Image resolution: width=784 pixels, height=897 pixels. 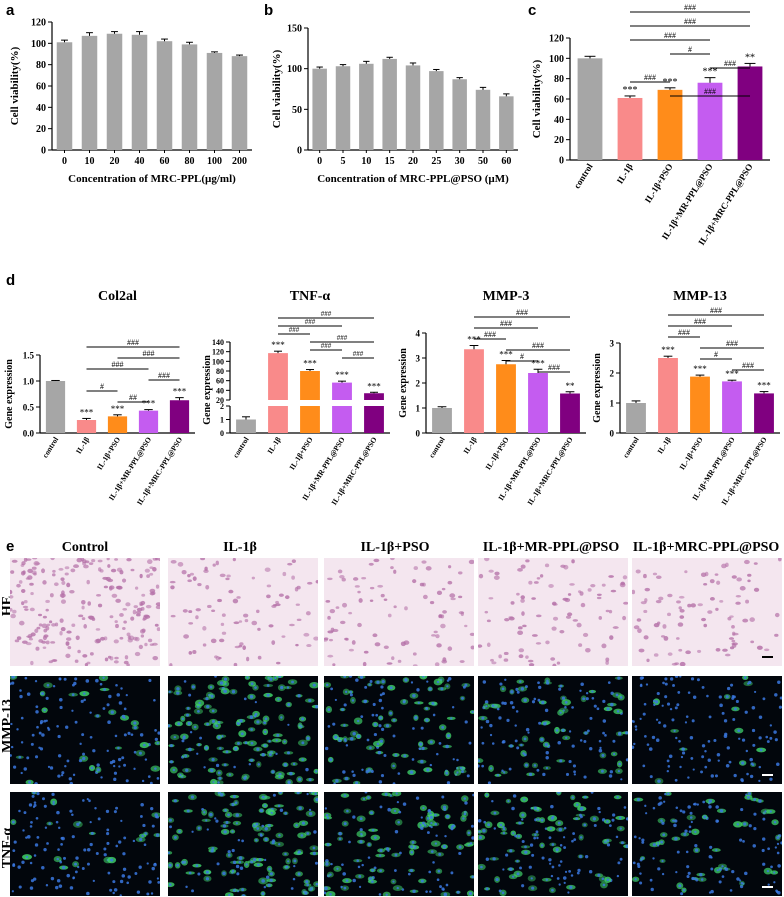 What do you see at coordinates (395, 547) in the screenshot?
I see `col-label-il1b-pso: IL-1β+PSO` at bounding box center [395, 547].